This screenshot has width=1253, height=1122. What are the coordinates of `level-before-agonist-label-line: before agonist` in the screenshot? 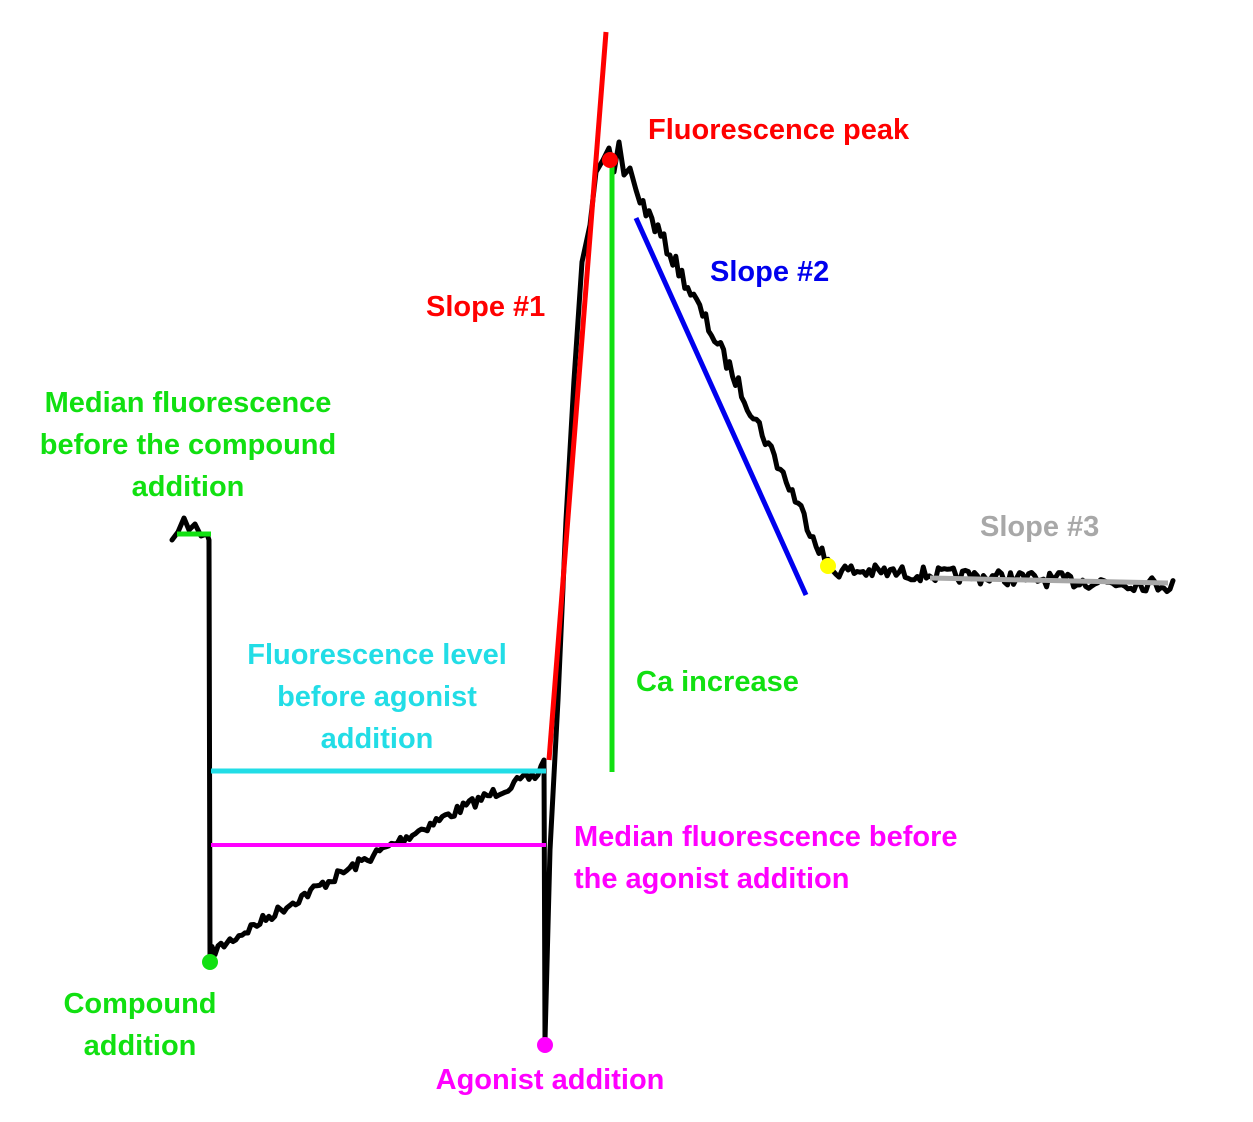 It's located at (377, 697).